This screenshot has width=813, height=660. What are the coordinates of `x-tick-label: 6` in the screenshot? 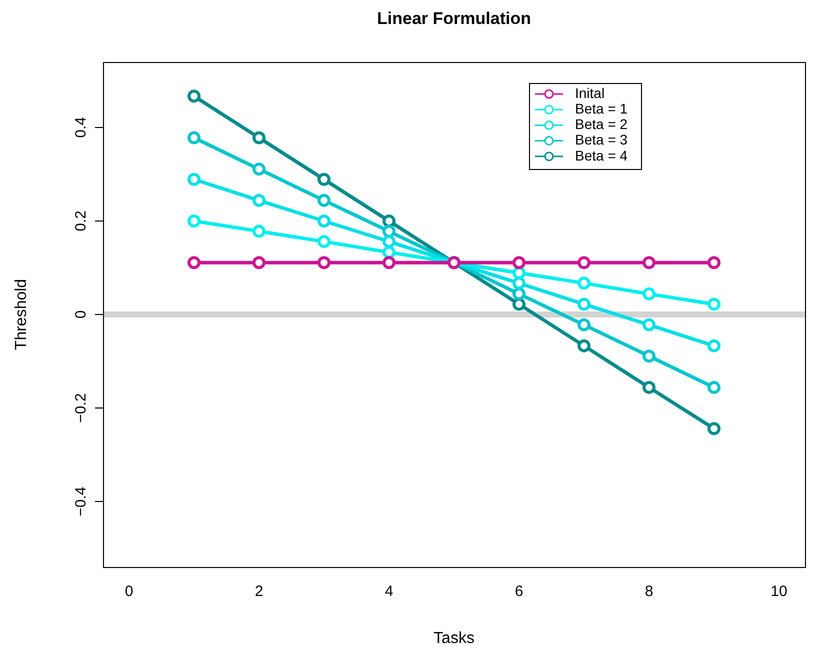 It's located at (519, 591).